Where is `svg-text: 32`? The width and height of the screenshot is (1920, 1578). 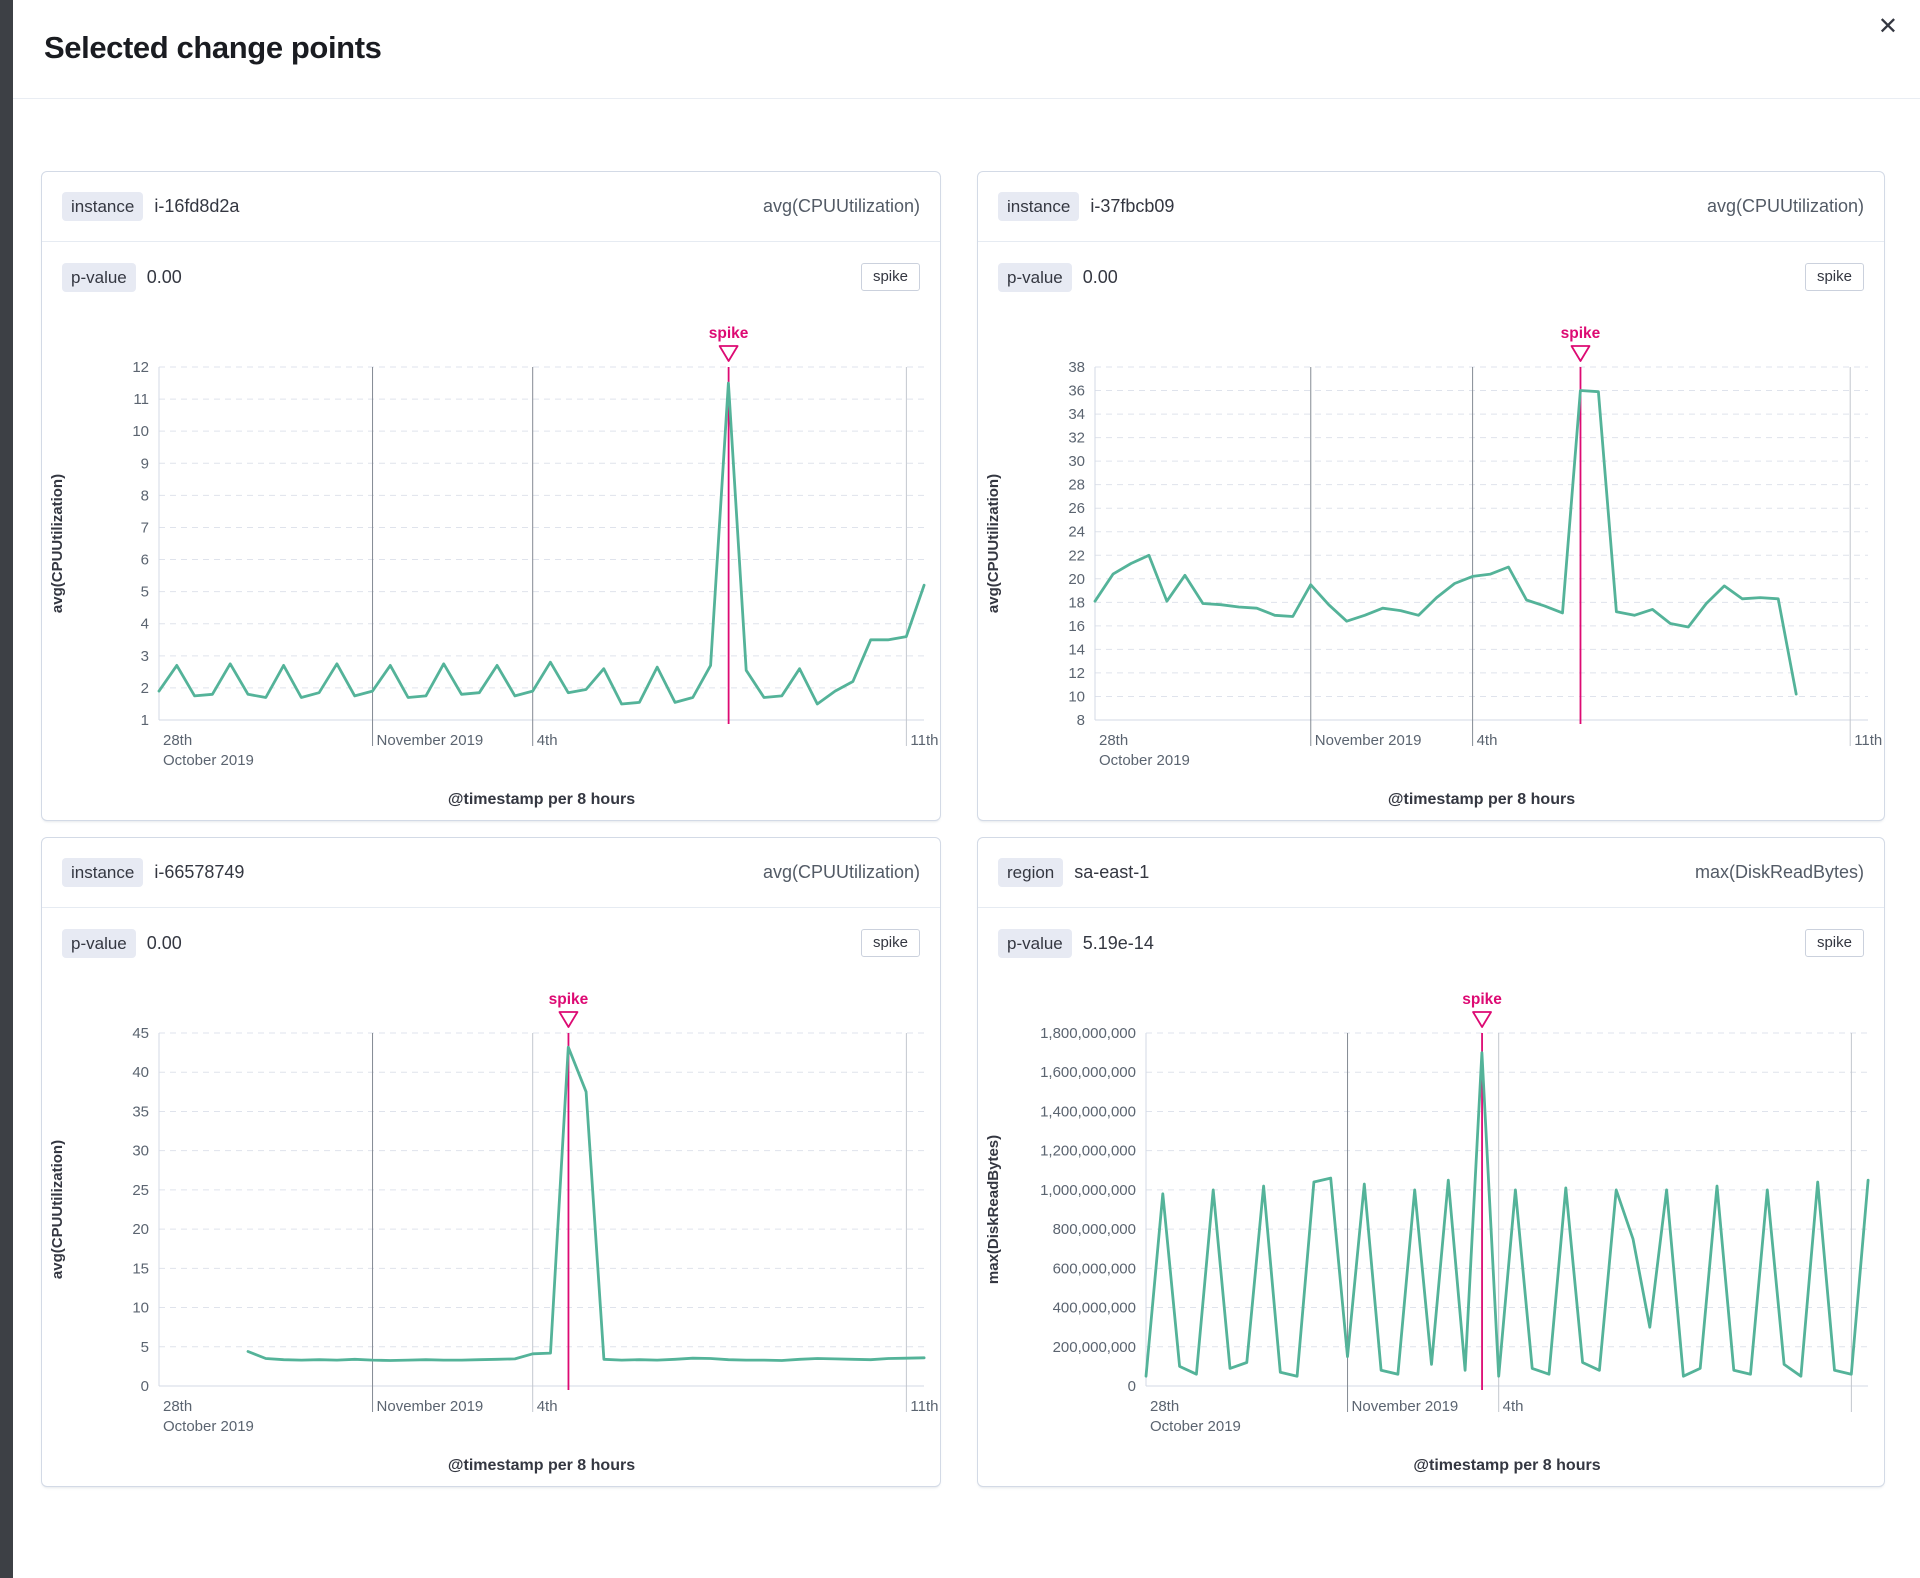 svg-text: 32 is located at coordinates (1076, 438).